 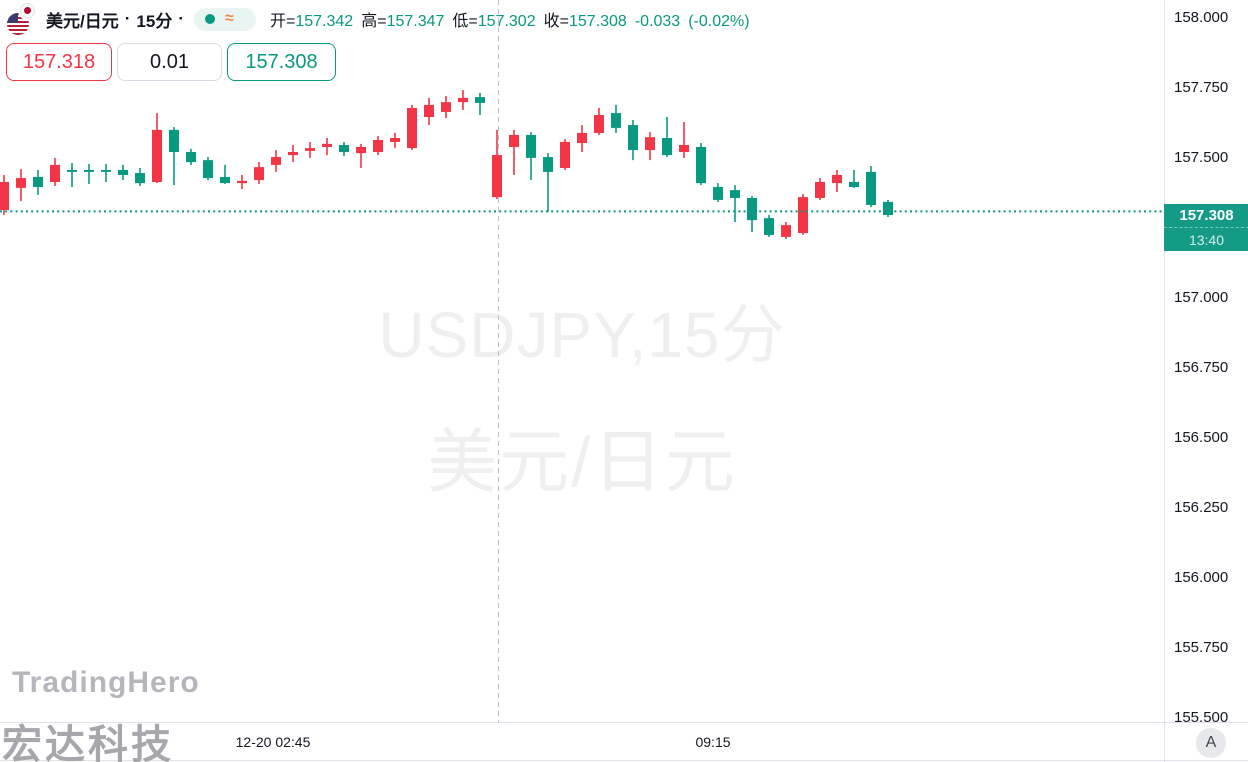 What do you see at coordinates (1201, 647) in the screenshot?
I see `price-axis-tick: 155.750` at bounding box center [1201, 647].